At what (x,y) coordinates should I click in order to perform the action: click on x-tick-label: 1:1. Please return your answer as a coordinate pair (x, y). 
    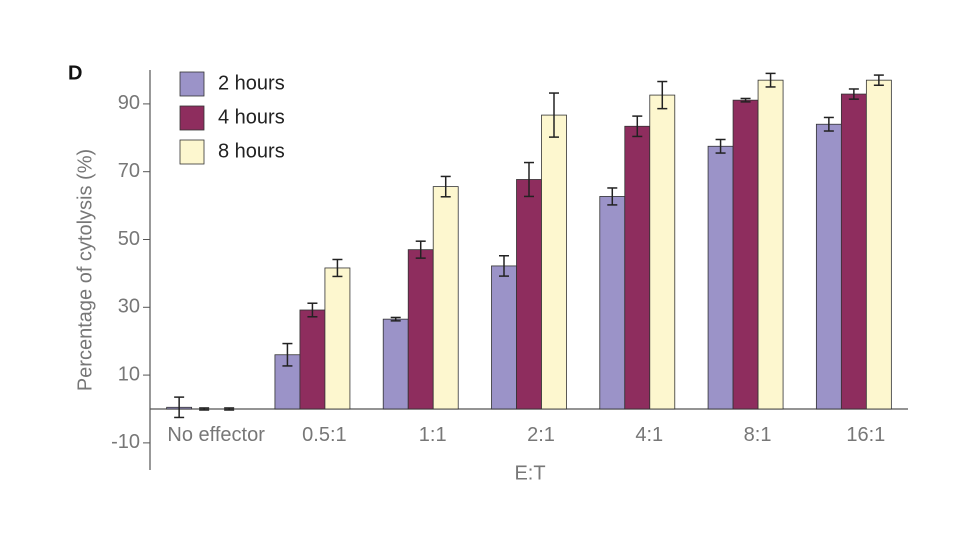
    Looking at the image, I should click on (432, 434).